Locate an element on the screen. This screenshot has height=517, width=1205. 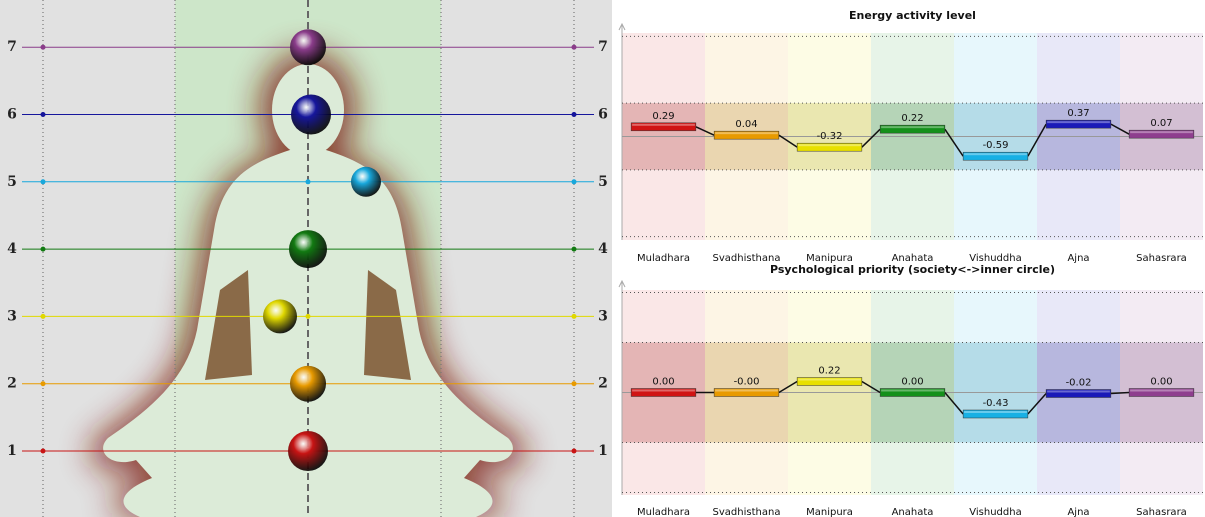
x-tick-label: Anahata is located at coordinates (913, 512).